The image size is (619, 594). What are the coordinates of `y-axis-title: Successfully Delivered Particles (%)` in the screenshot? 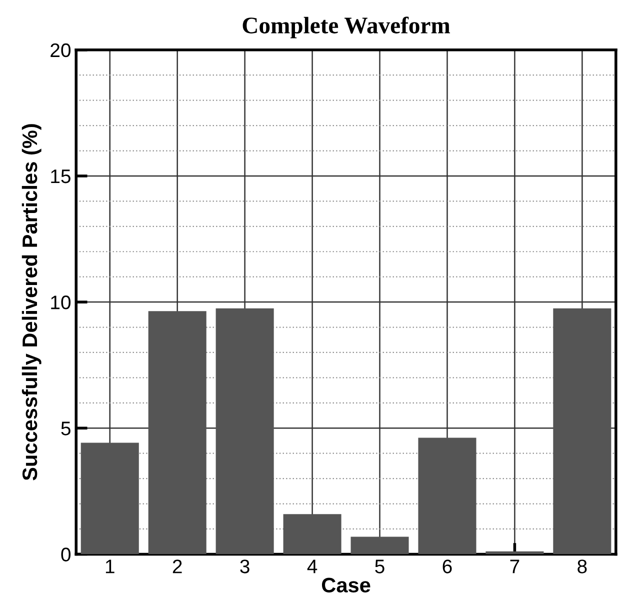 It's located at (32, 302).